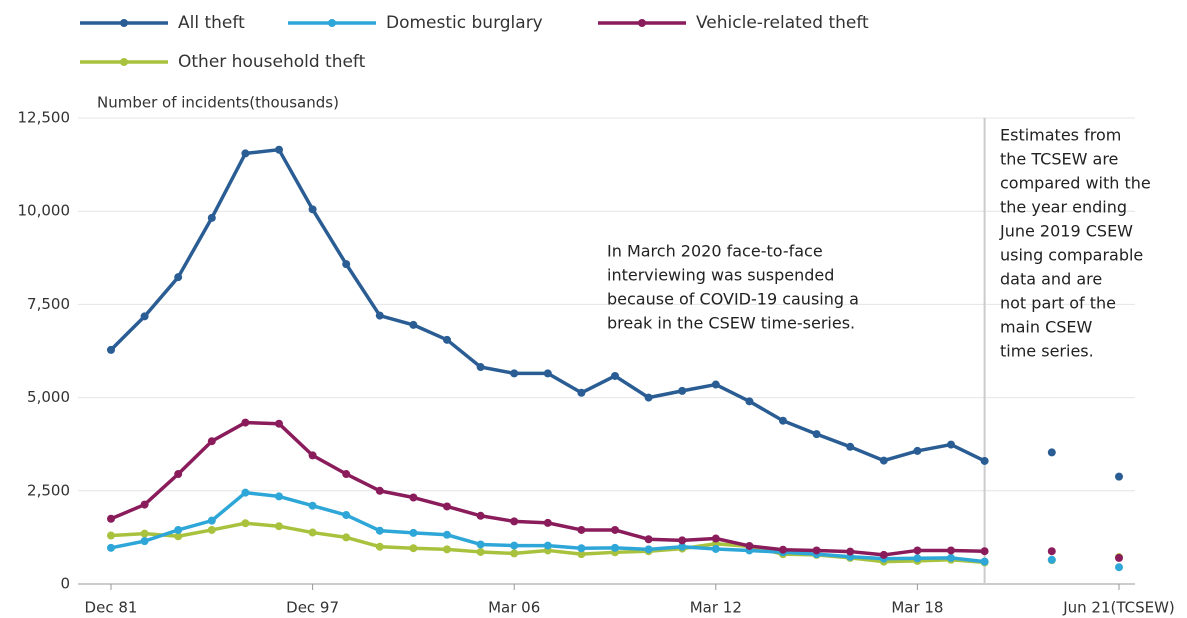  Describe the element at coordinates (720, 275) in the screenshot. I see `annotation: interviewing was suspended` at that location.